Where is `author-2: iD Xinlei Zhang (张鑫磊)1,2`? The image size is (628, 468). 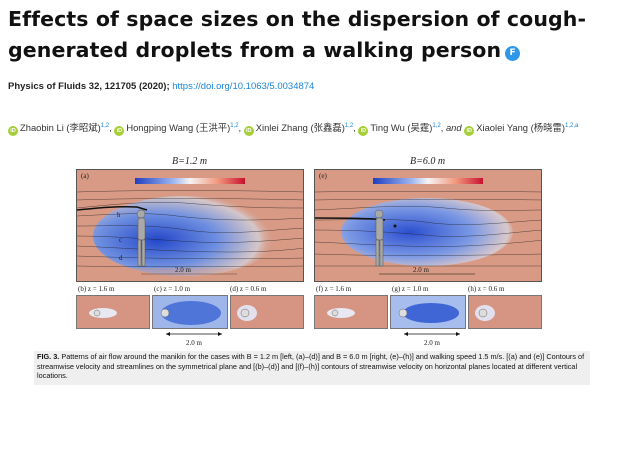
author-2: iD Xinlei Zhang (张鑫磊)1,2 is located at coordinates (298, 129).